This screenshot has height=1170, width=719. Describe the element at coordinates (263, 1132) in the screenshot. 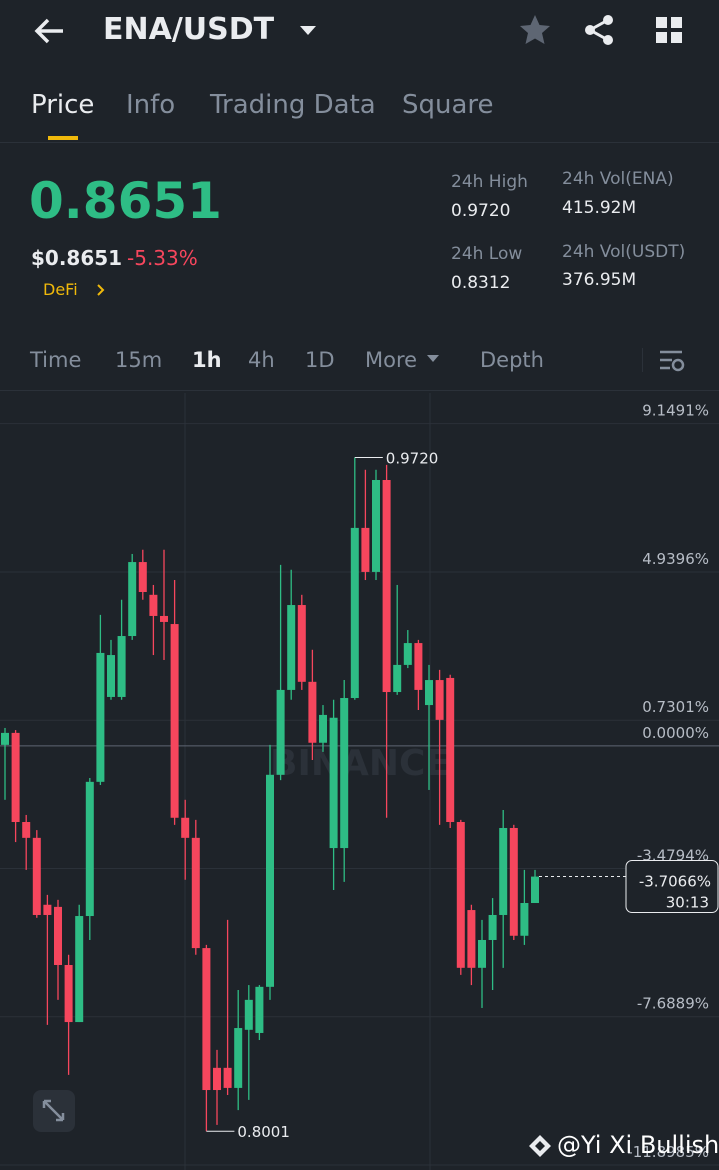

I see `low-label: 0.8001` at that location.